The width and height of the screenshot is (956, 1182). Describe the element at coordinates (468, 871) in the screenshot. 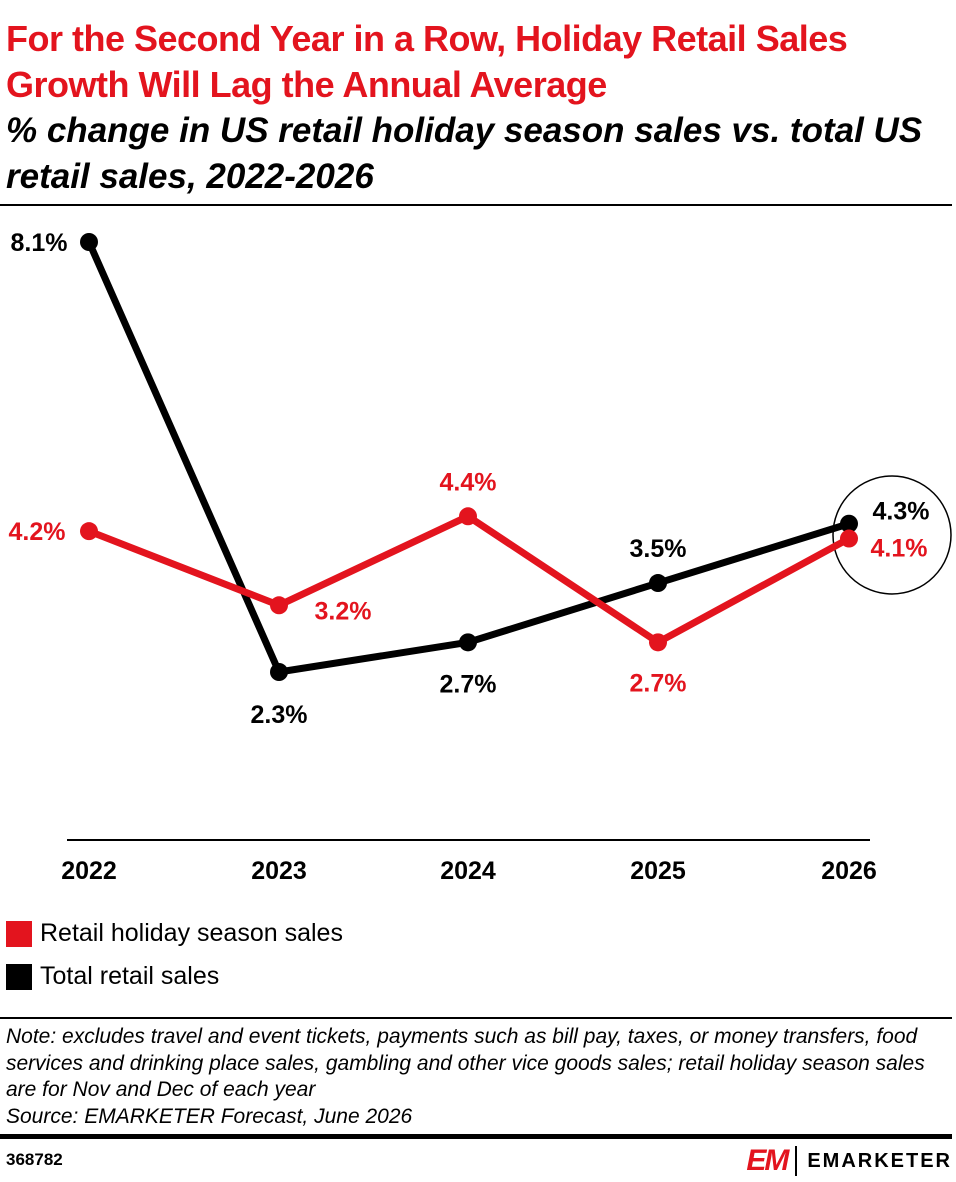

I see `x-tick-label-2024: 2024` at that location.